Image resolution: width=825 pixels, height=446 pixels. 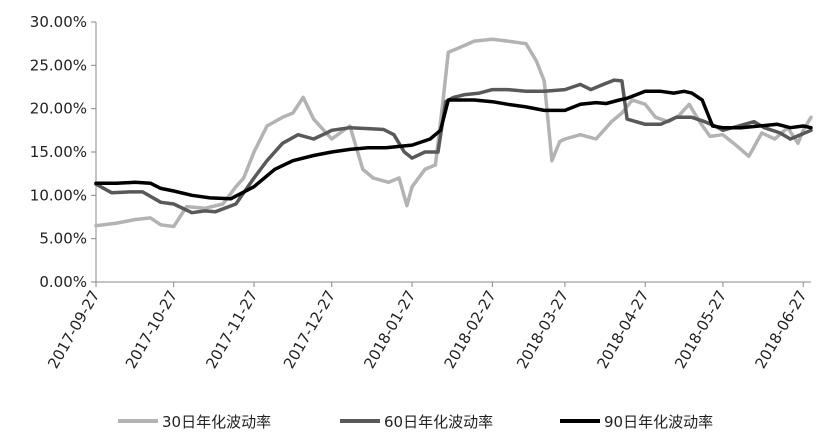 What do you see at coordinates (58, 195) in the screenshot?
I see `y-tick-label: 10.00%` at bounding box center [58, 195].